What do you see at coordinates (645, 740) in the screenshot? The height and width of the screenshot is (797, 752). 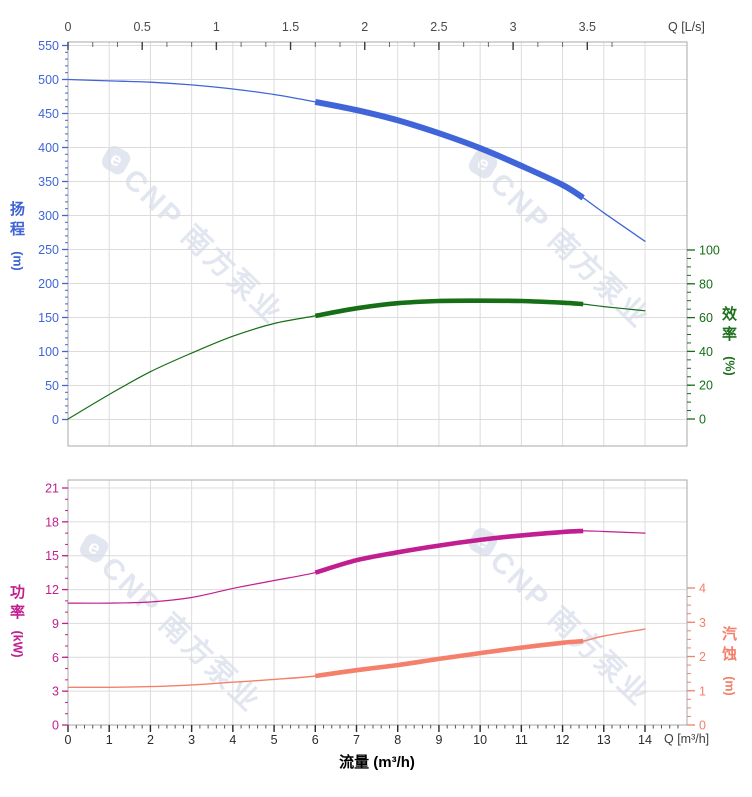 I see `svg-text: 14` at bounding box center [645, 740].